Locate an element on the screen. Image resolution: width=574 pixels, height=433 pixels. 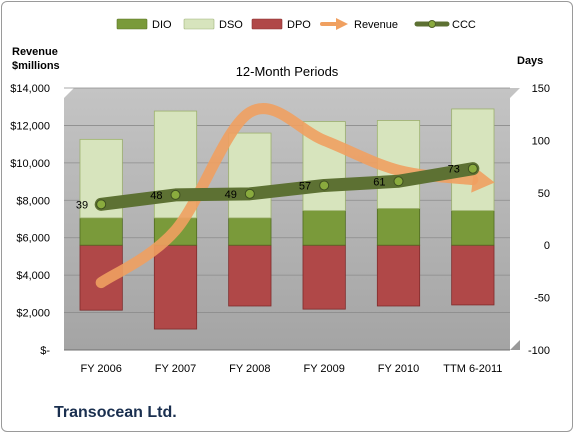
ccc-data-label: 48 is located at coordinates (156, 196).